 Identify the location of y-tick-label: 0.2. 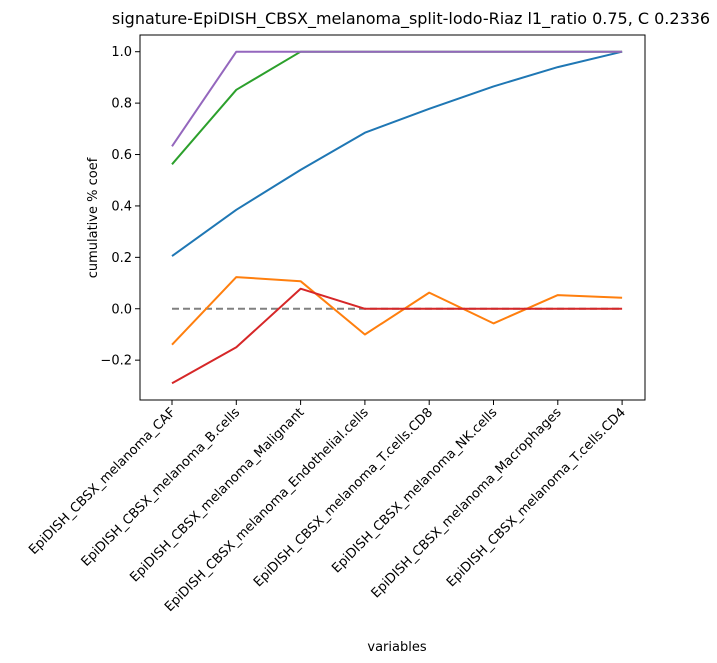
(121, 258).